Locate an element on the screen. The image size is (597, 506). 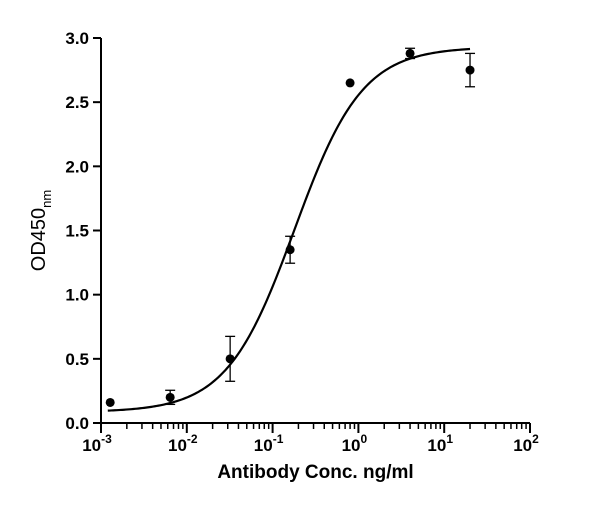
x-ticks: 10⁻³ 10⁻² 10⁻¹ 10⁰ 10¹ 10² is located at coordinates (310, 439).